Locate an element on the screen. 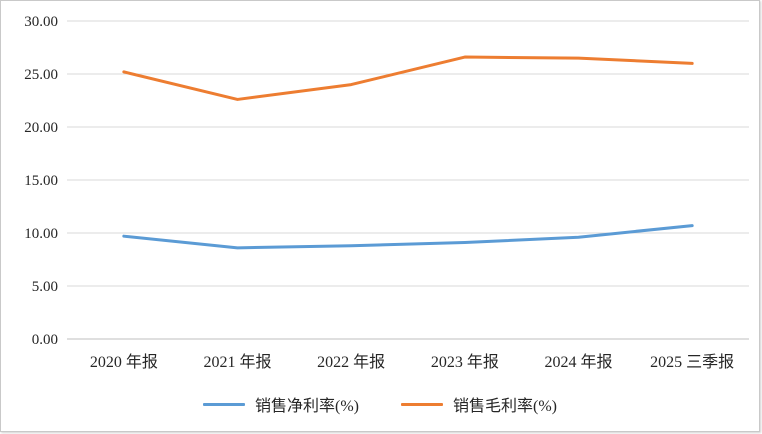  y-tick-label: 15.00 is located at coordinates (41, 181).